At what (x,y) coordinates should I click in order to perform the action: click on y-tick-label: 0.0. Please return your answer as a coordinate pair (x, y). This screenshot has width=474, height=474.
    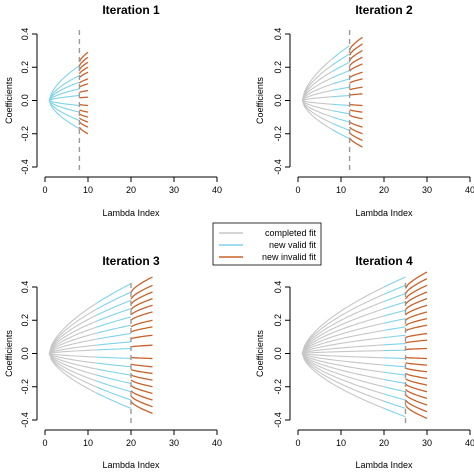
    Looking at the image, I should click on (25, 100).